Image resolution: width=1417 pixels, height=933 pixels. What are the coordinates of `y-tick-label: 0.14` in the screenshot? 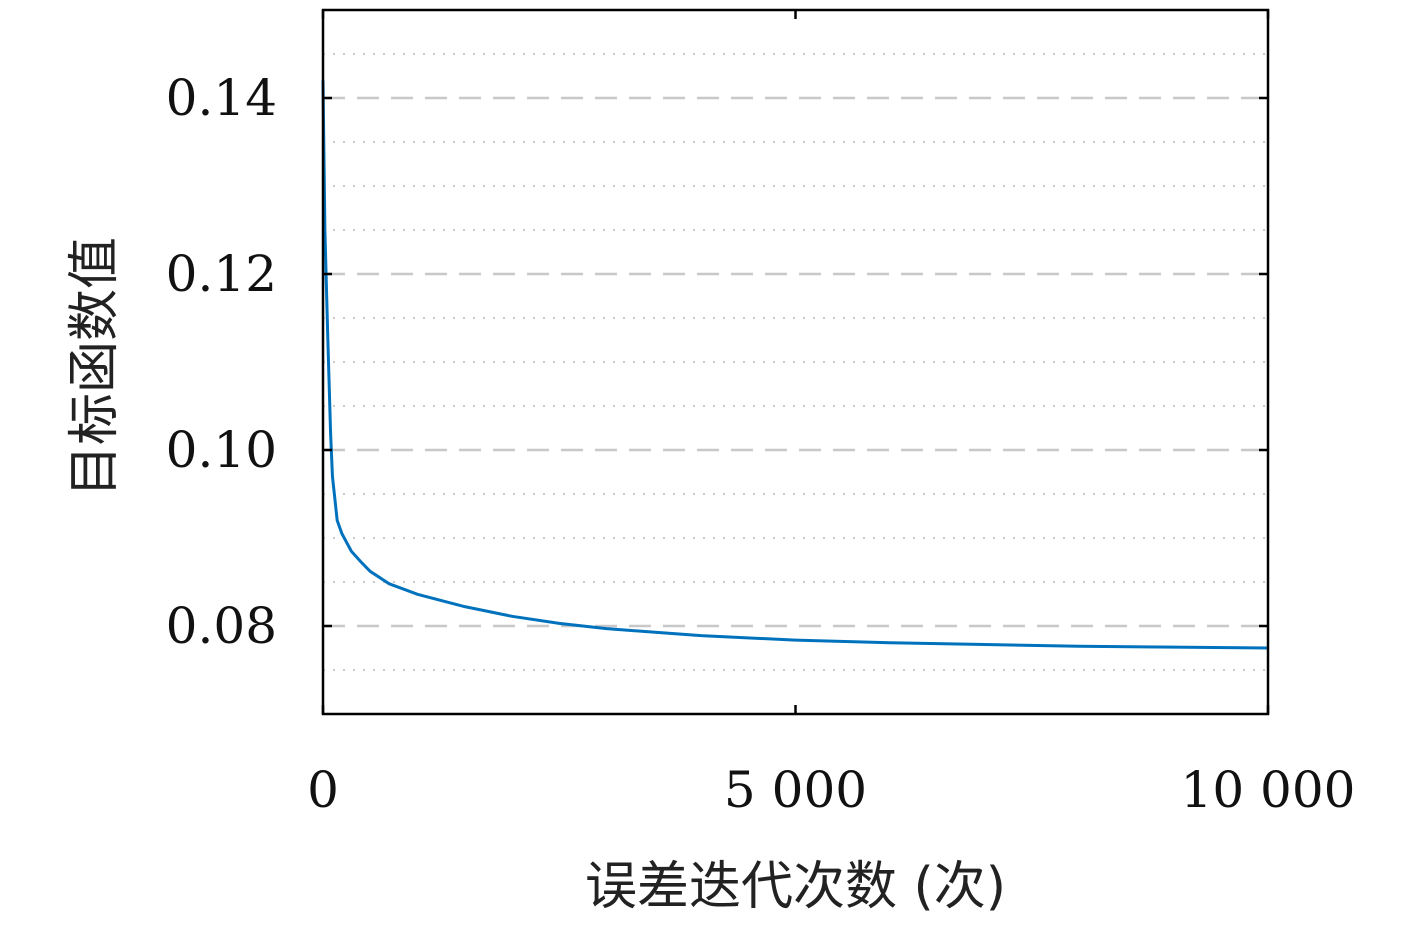 It's located at (221, 98).